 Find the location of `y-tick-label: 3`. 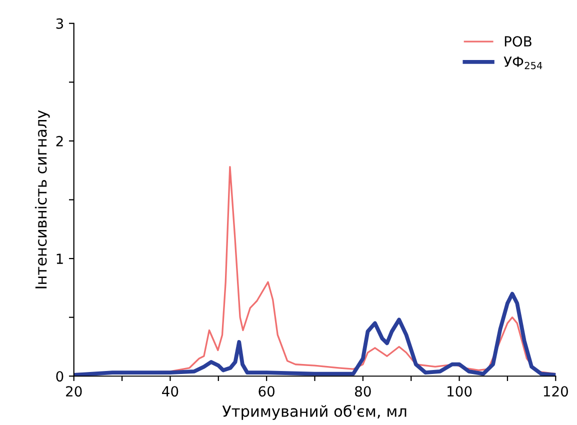

y-tick-label: 3 is located at coordinates (60, 23).